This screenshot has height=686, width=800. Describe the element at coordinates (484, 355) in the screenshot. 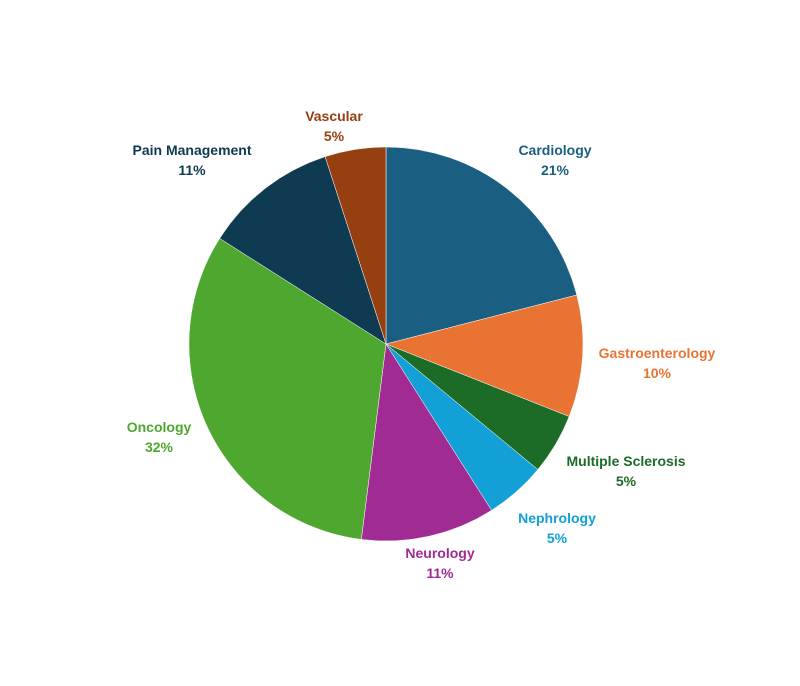

I see `pie-slice-gastroenterology` at that location.